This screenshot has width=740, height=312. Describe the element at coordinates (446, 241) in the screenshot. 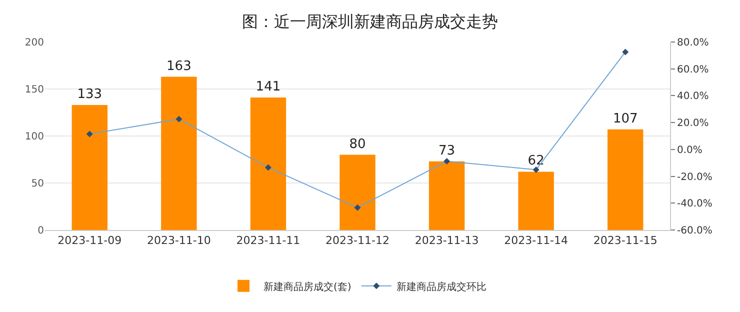

I see `x-tick-label: 2023-11-13` at that location.